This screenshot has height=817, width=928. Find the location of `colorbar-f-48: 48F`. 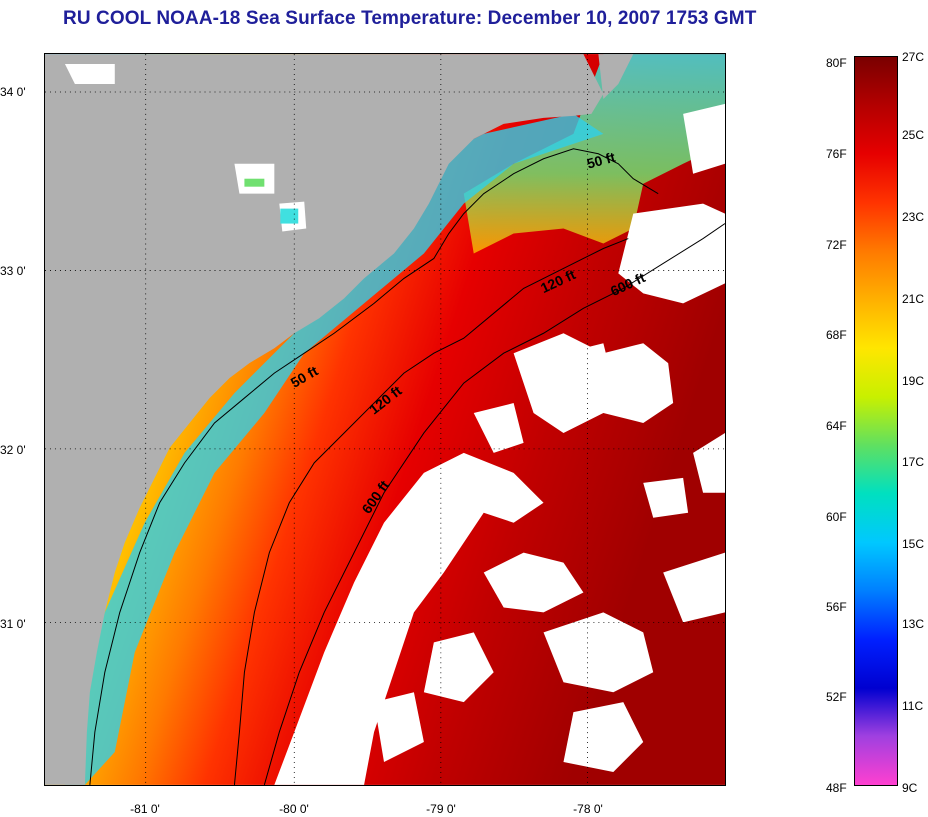

colorbar-f-48: 48F is located at coordinates (836, 788).